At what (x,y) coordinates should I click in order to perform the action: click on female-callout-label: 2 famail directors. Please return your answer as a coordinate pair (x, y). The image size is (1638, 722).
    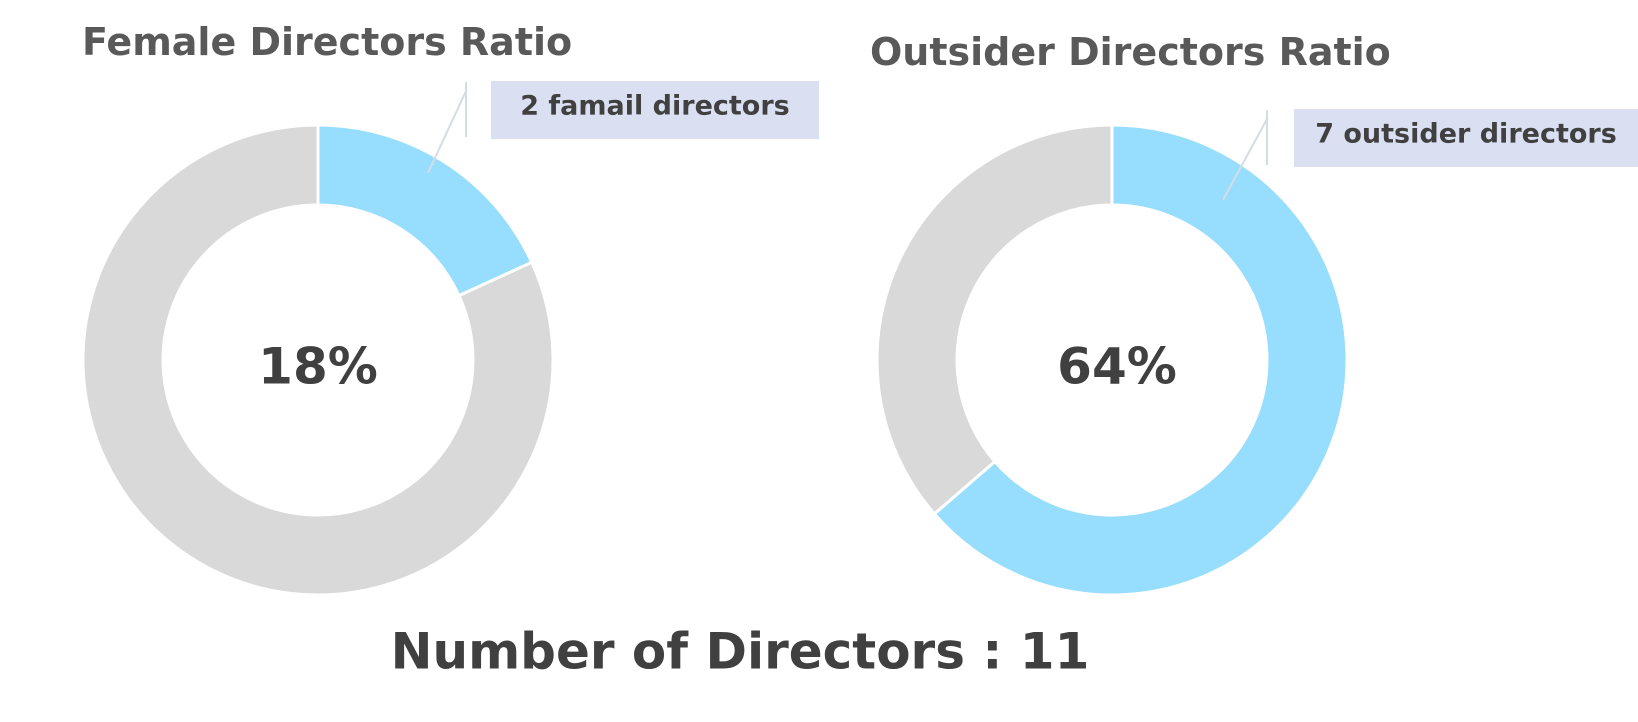
    Looking at the image, I should click on (654, 106).